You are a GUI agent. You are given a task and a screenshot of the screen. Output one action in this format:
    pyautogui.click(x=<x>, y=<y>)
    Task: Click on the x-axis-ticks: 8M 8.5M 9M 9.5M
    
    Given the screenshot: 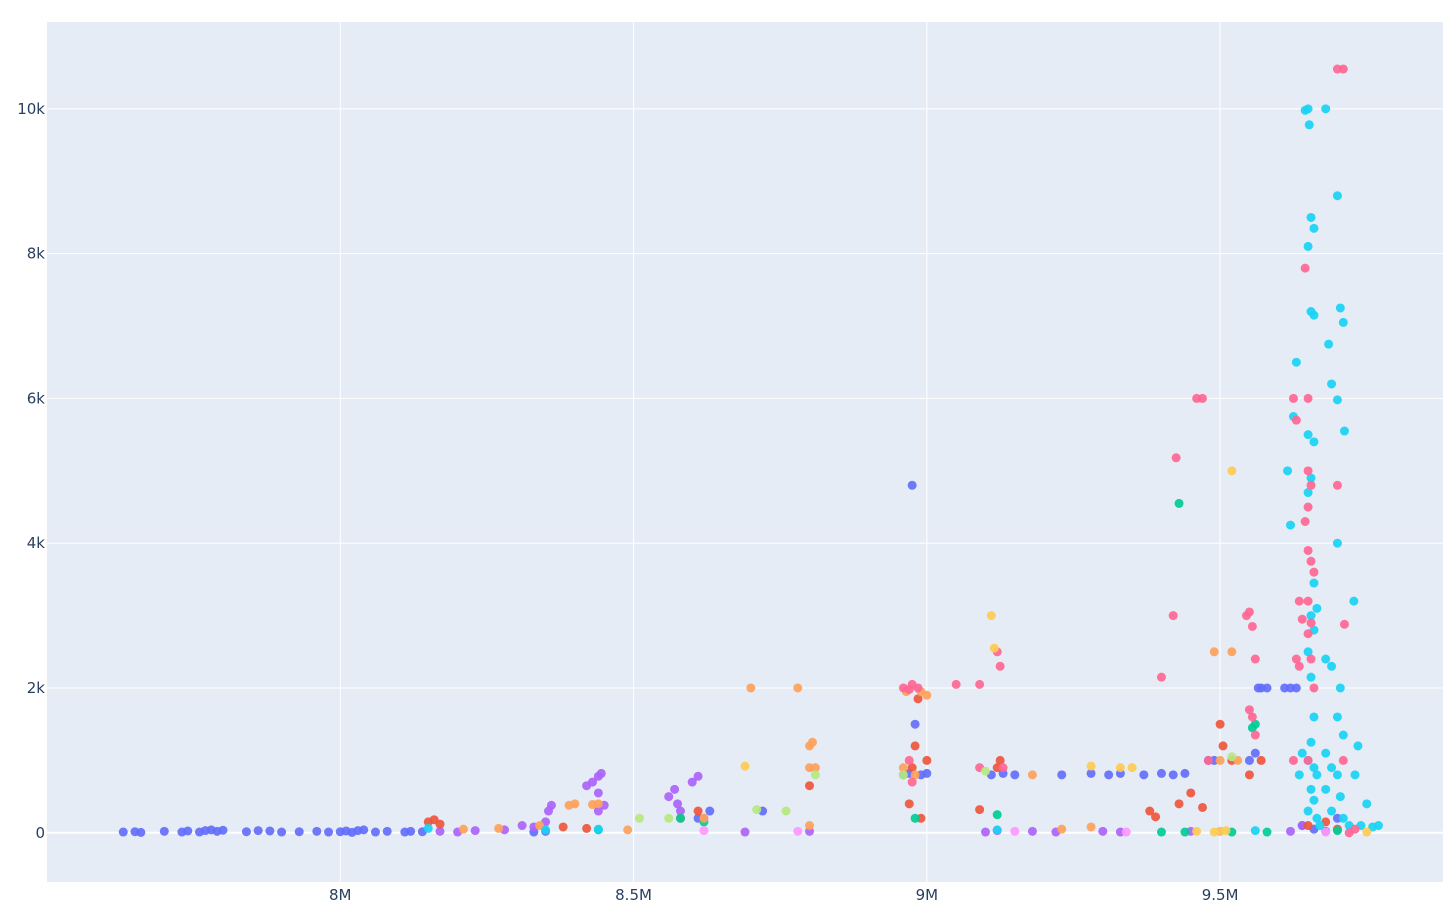 What is the action you would take?
    pyautogui.click(x=783, y=895)
    